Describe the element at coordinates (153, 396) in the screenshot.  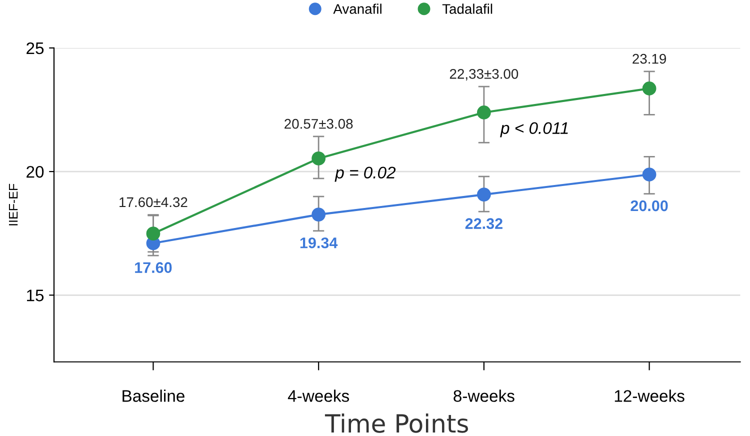
I see `x-tick-label: Baseline` at that location.